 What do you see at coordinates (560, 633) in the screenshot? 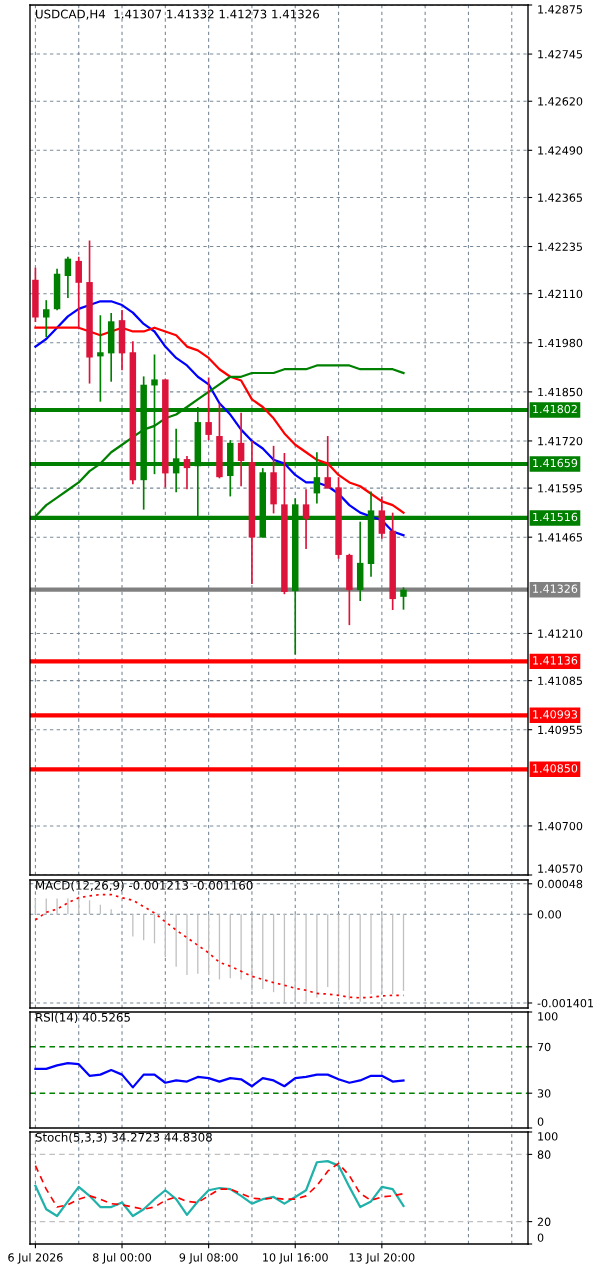
I see `y-tick-label: 1.41210` at bounding box center [560, 633].